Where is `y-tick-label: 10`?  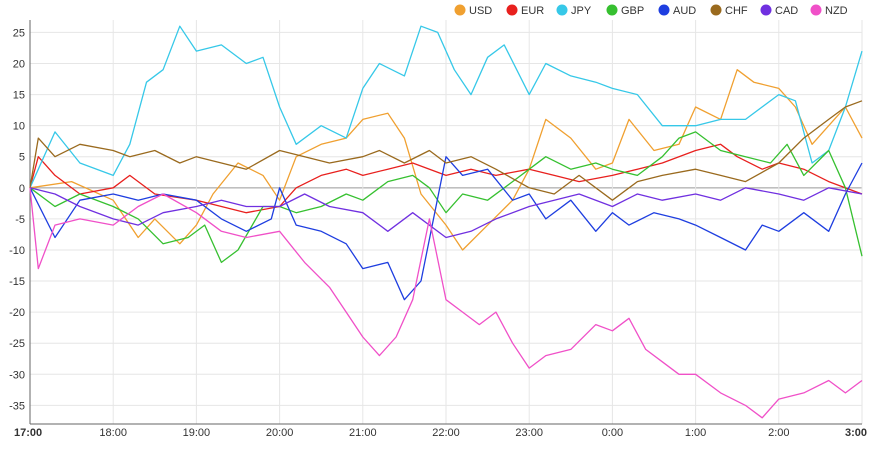
y-tick-label: 10 is located at coordinates (19, 127).